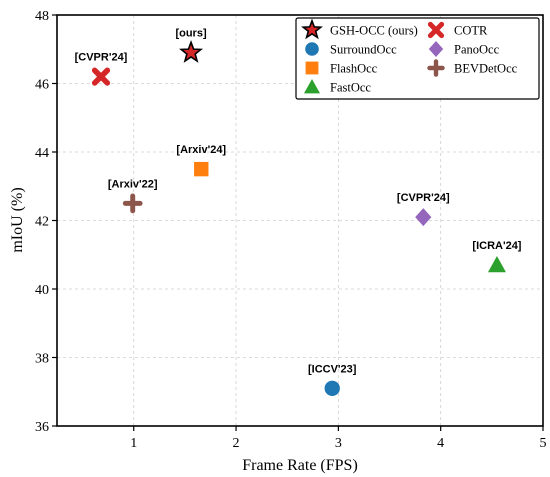 The width and height of the screenshot is (550, 477). I want to click on legend-marker-surroundocc, so click(312, 49).